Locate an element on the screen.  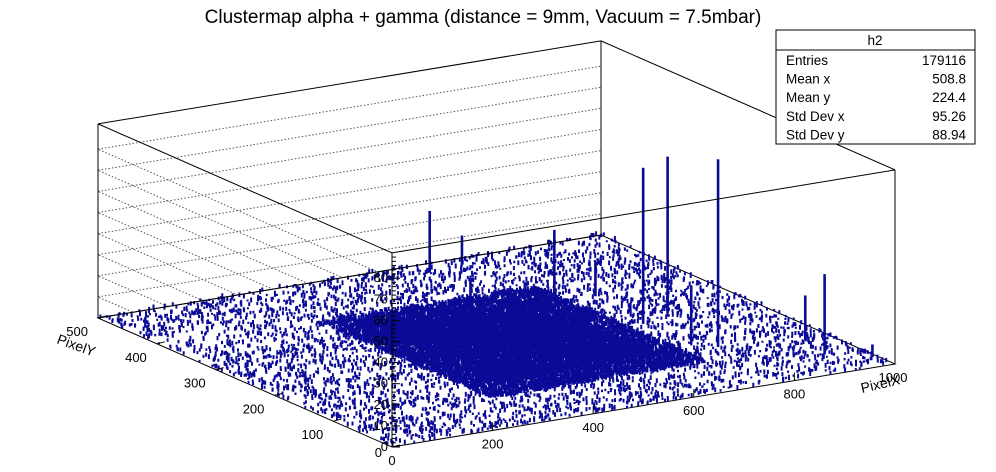
y-tick-label: 300 is located at coordinates (195, 383).